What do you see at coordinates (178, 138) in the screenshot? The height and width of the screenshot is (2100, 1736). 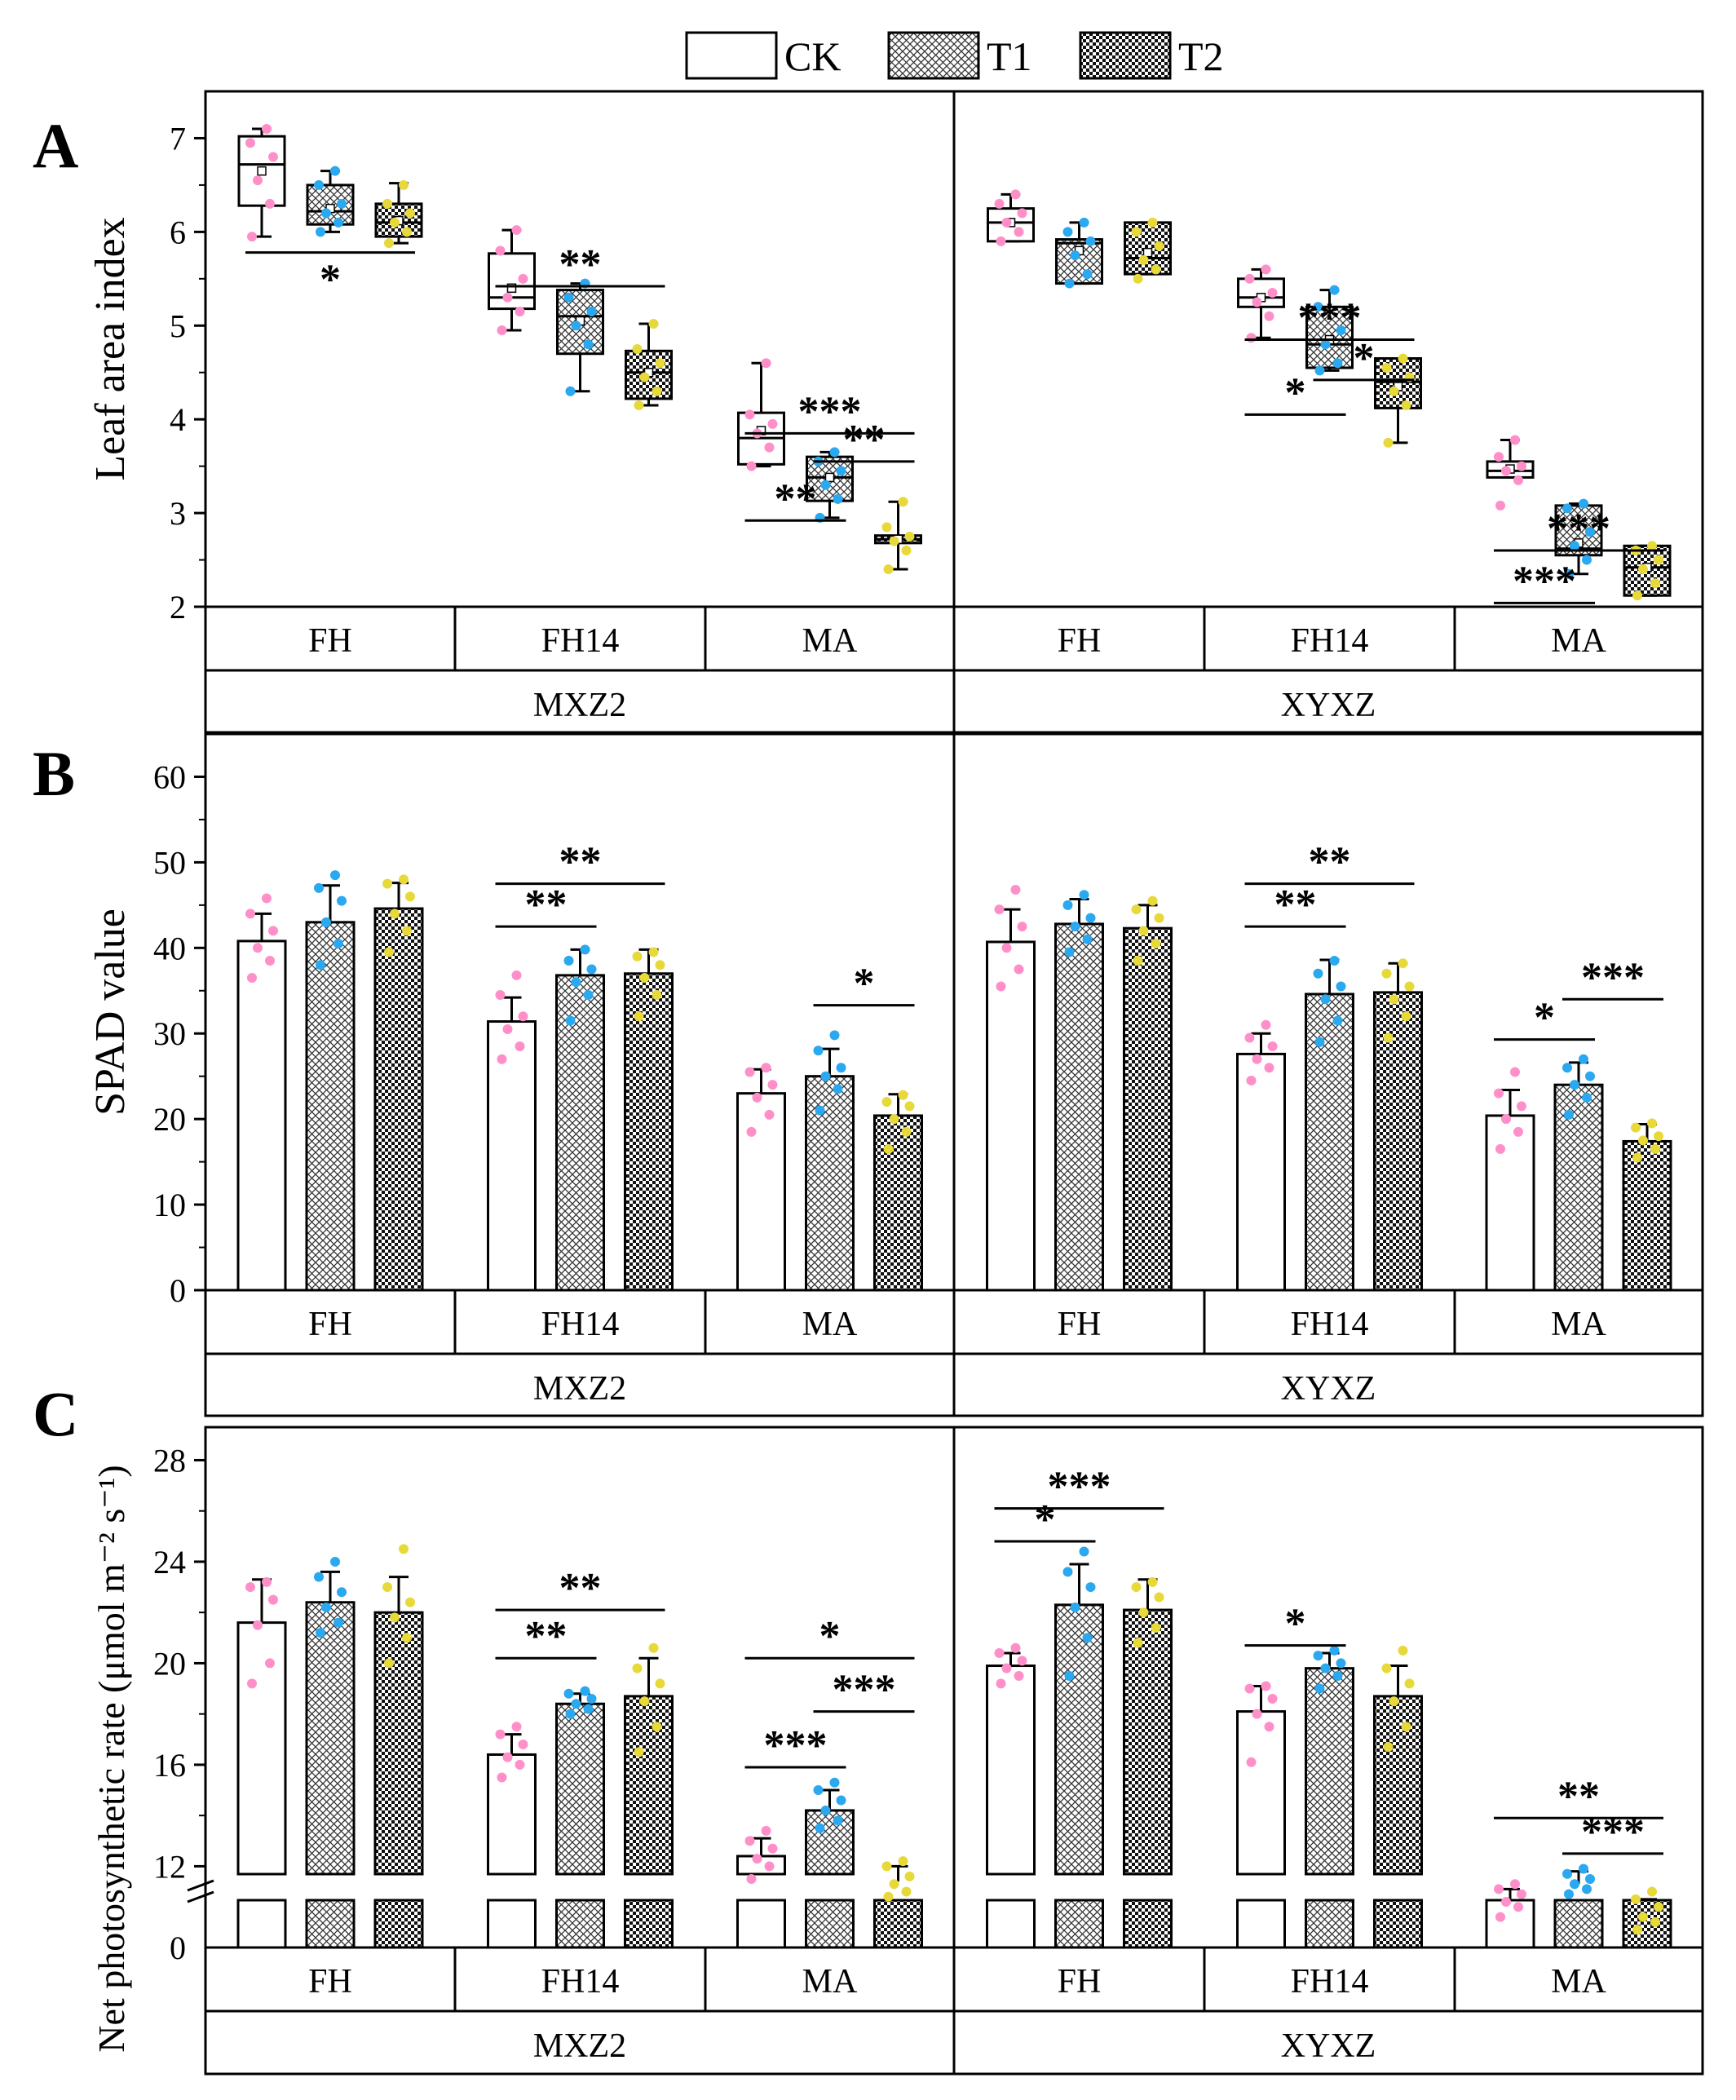 I see `panel-a-y-tick-label: 7` at bounding box center [178, 138].